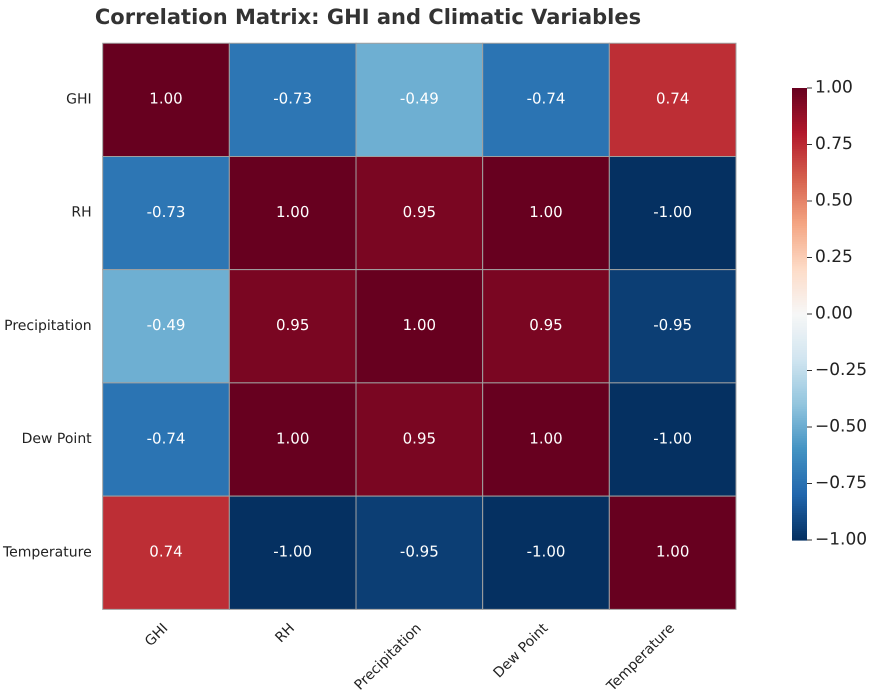 The width and height of the screenshot is (888, 698). I want to click on color-bar-label: 0.50, so click(834, 200).